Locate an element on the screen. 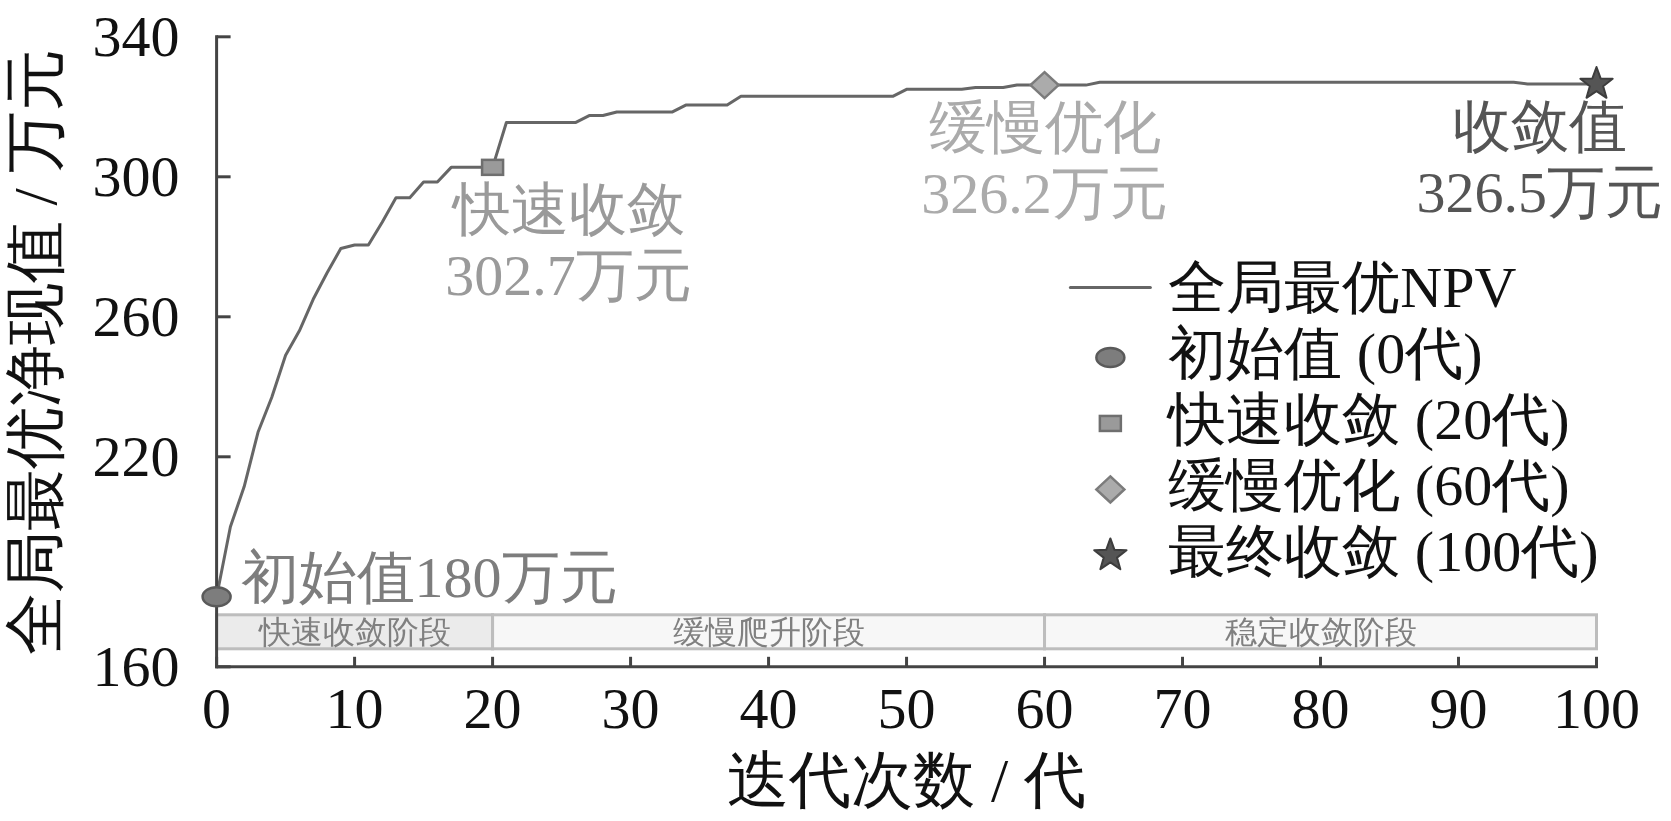 The image size is (1671, 821). x-axis-title: 迭代次数 / 代 is located at coordinates (906, 780).